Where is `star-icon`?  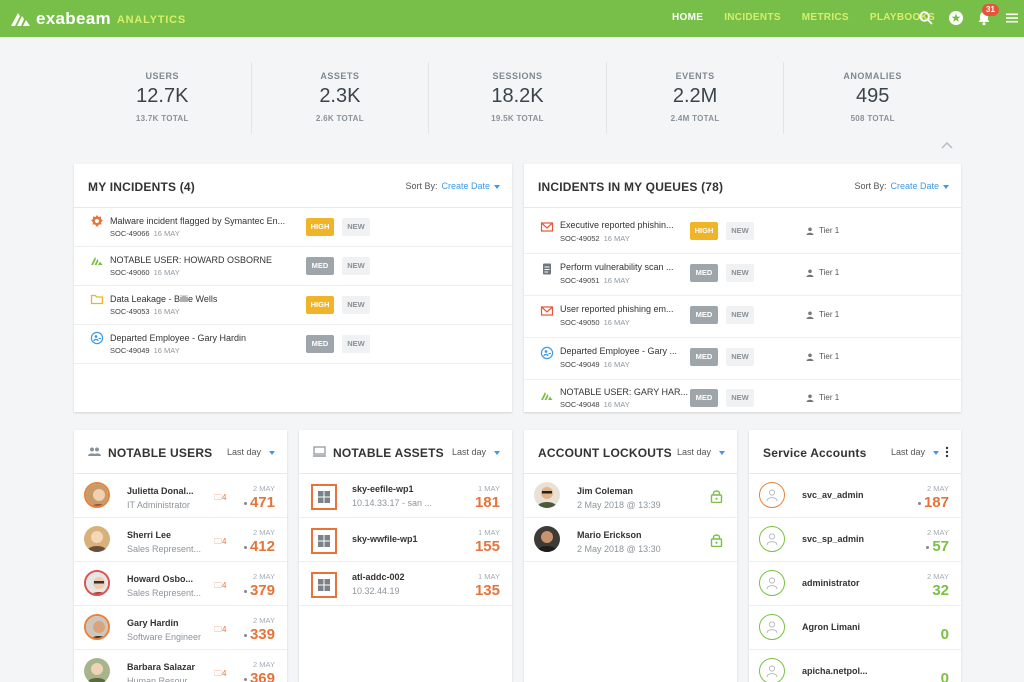 star-icon is located at coordinates (956, 18).